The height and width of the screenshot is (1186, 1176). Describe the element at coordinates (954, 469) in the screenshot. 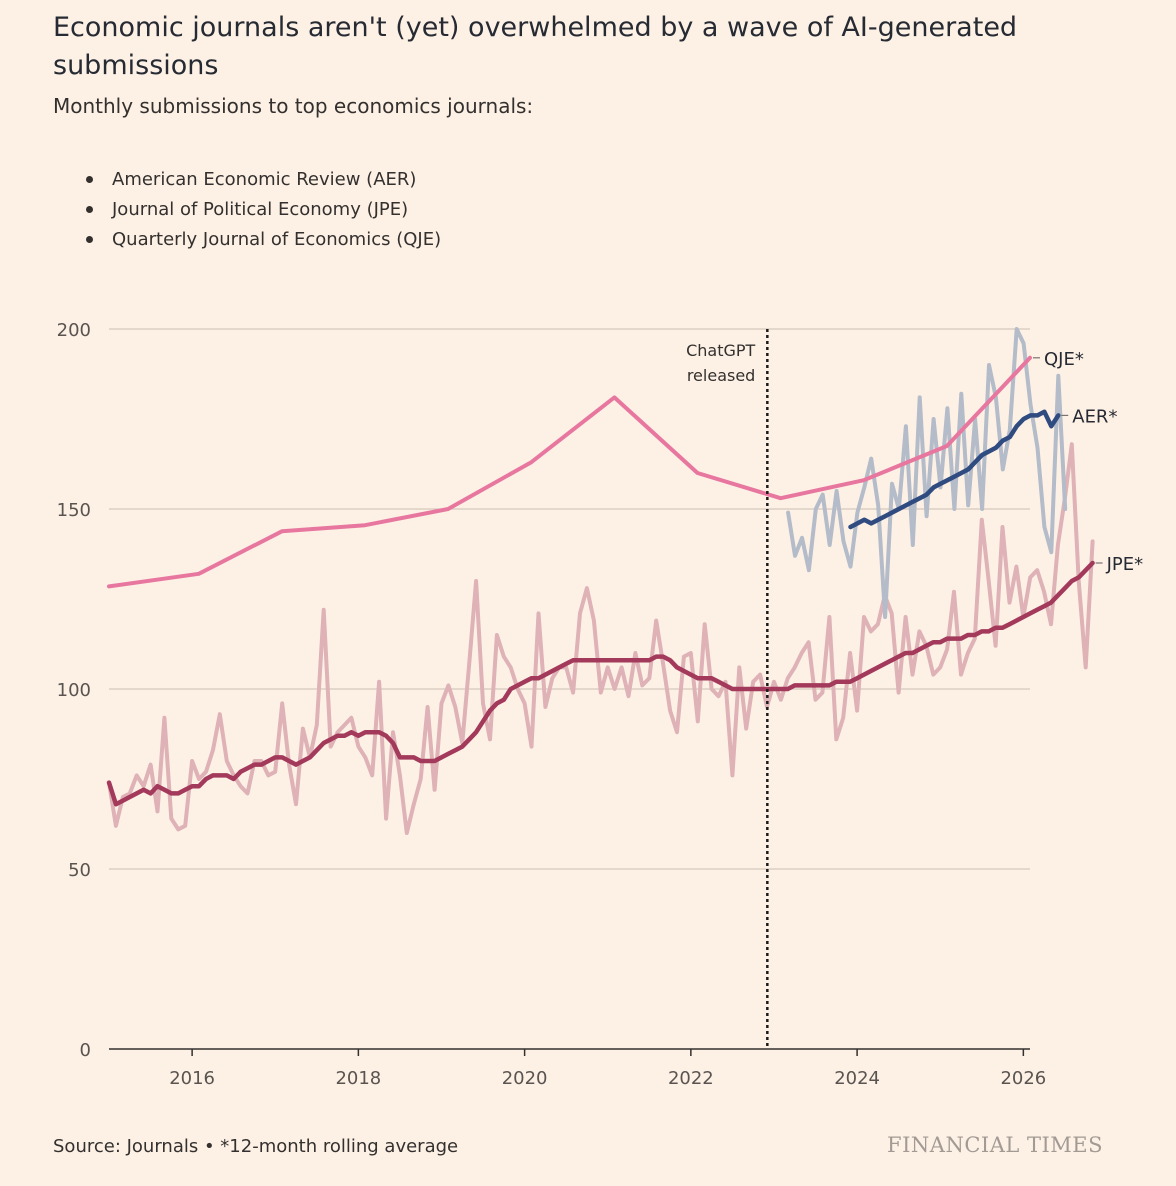

I see `aer-rolling-line` at that location.